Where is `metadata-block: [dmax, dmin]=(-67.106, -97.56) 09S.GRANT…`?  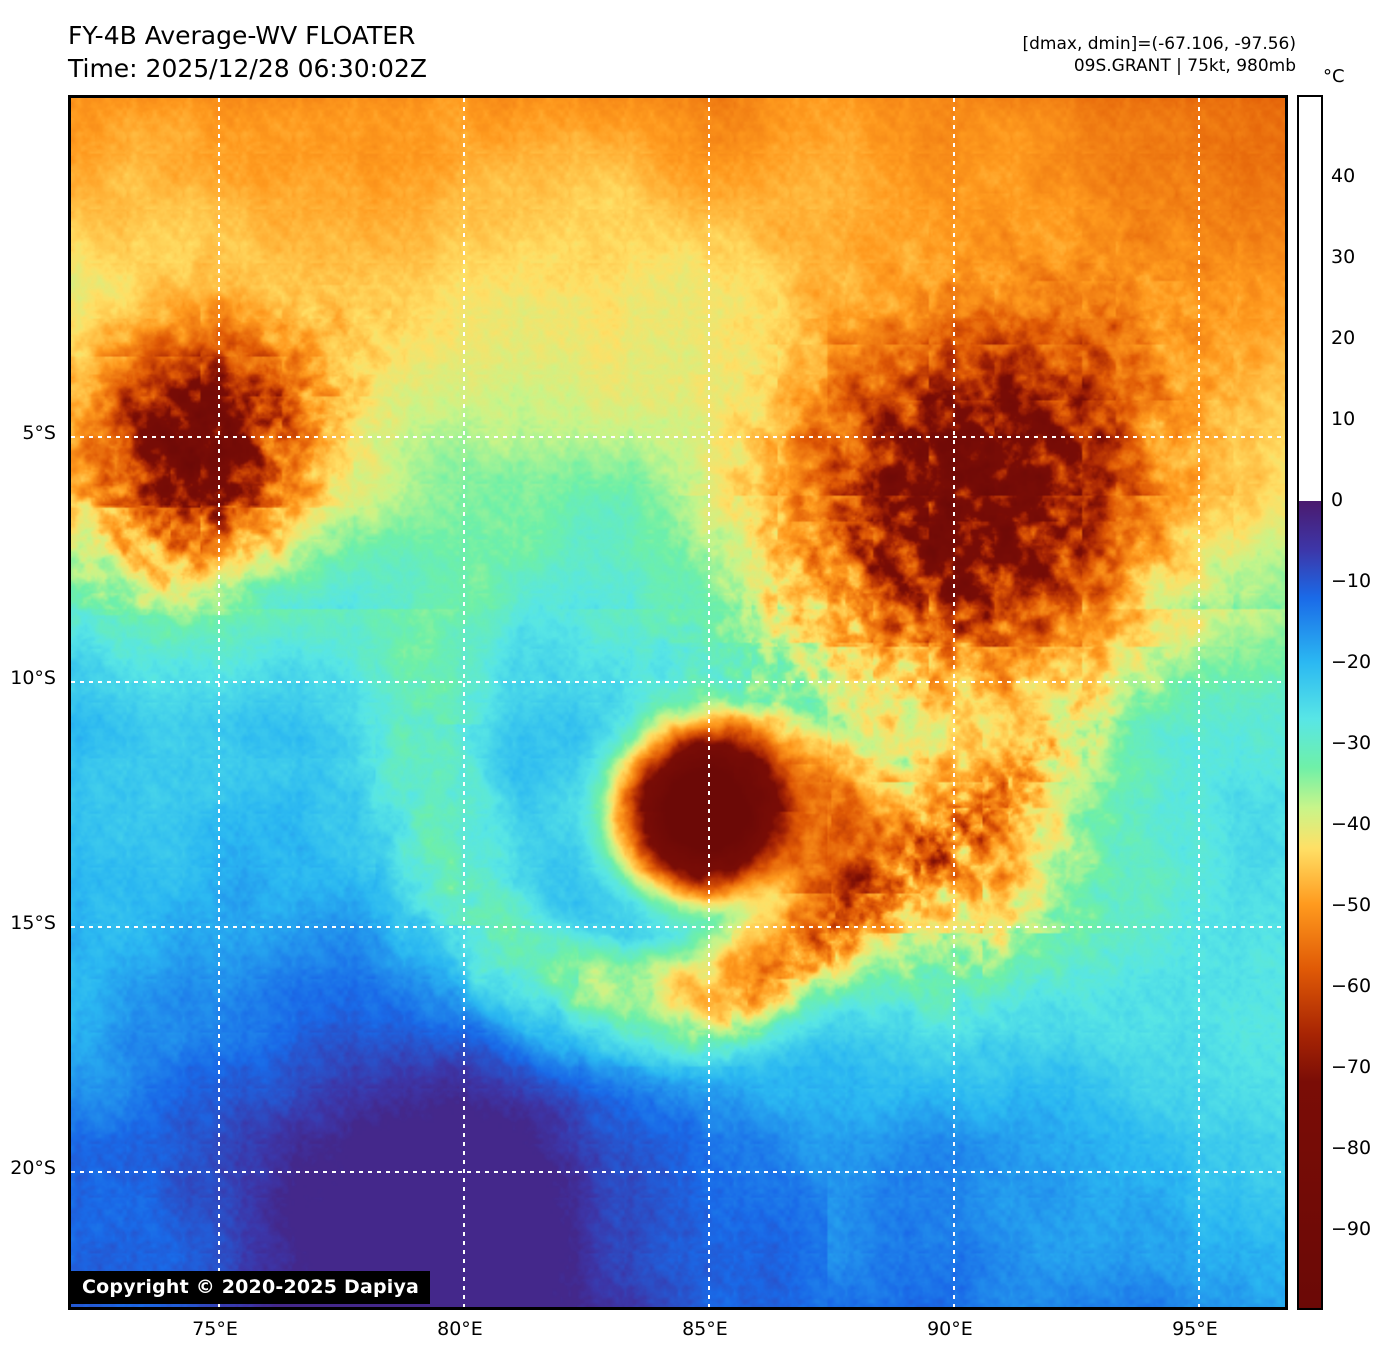
metadata-block: [dmax, dmin]=(-67.106, -97.56) 09S.GRANT… is located at coordinates (1160, 55).